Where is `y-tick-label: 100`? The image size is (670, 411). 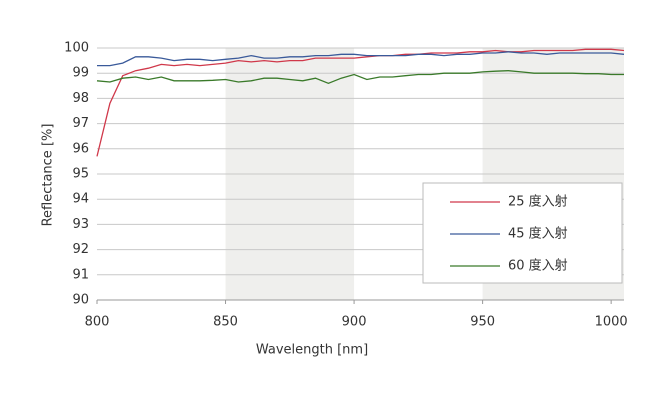
y-tick-label: 100 is located at coordinates (76, 48).